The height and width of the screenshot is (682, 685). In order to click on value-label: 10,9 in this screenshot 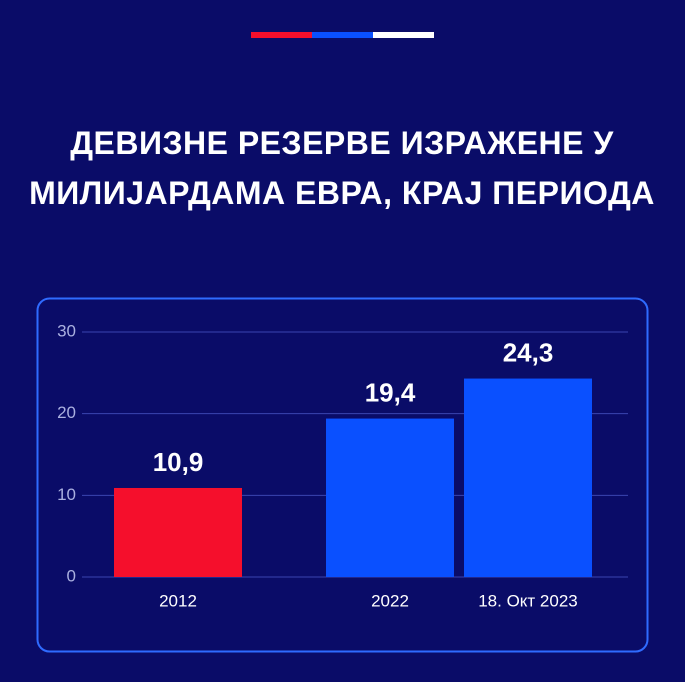, I will do `click(178, 462)`.